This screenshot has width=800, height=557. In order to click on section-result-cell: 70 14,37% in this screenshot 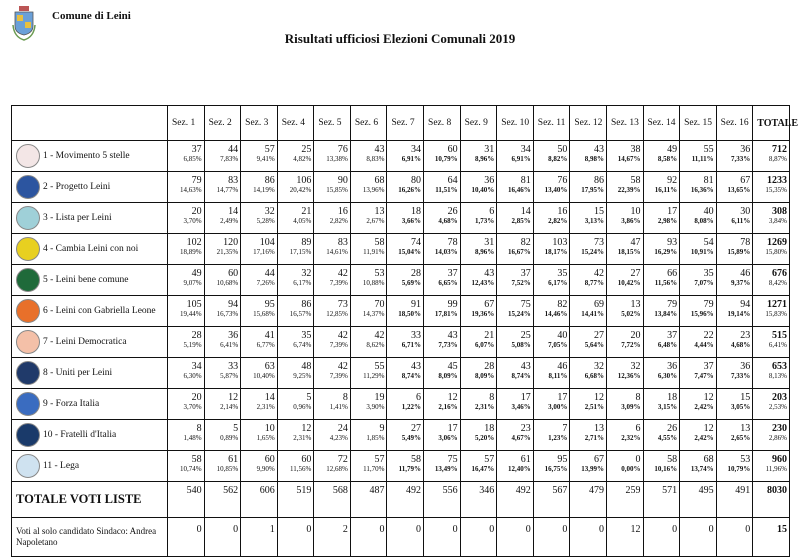, I will do `click(368, 311)`.